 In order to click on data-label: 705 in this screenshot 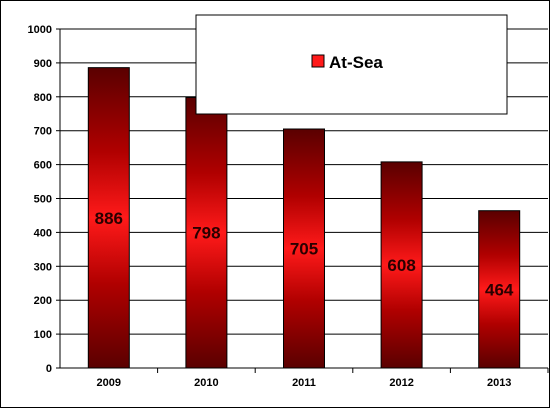, I will do `click(304, 249)`.